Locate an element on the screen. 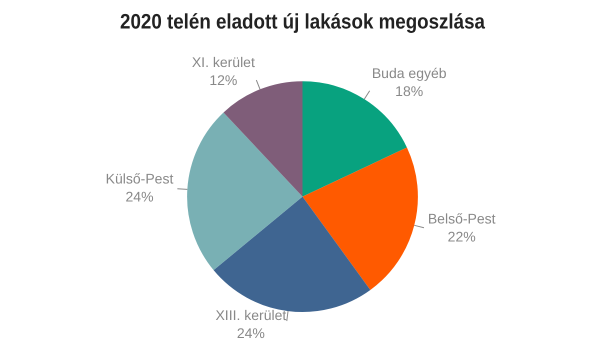  chart-title: 2020 telén eladott új lakások megoszlása is located at coordinates (303, 22).